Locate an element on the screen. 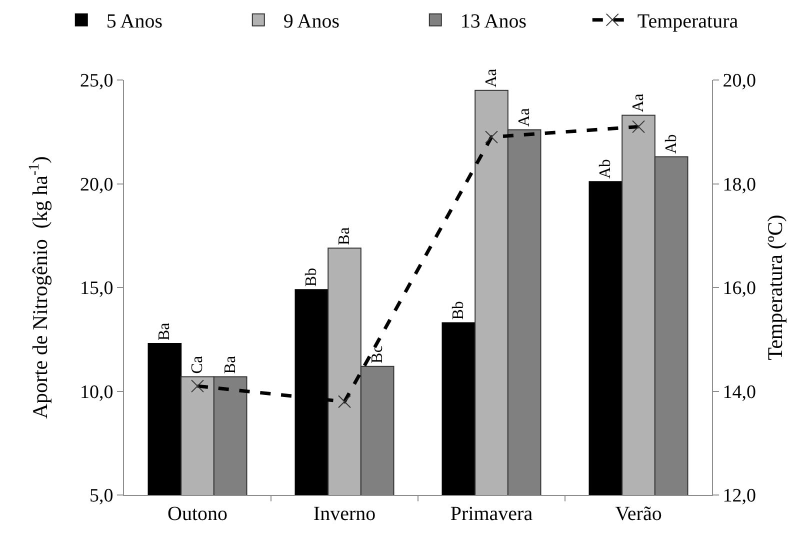  data-label: Bc is located at coordinates (377, 355).